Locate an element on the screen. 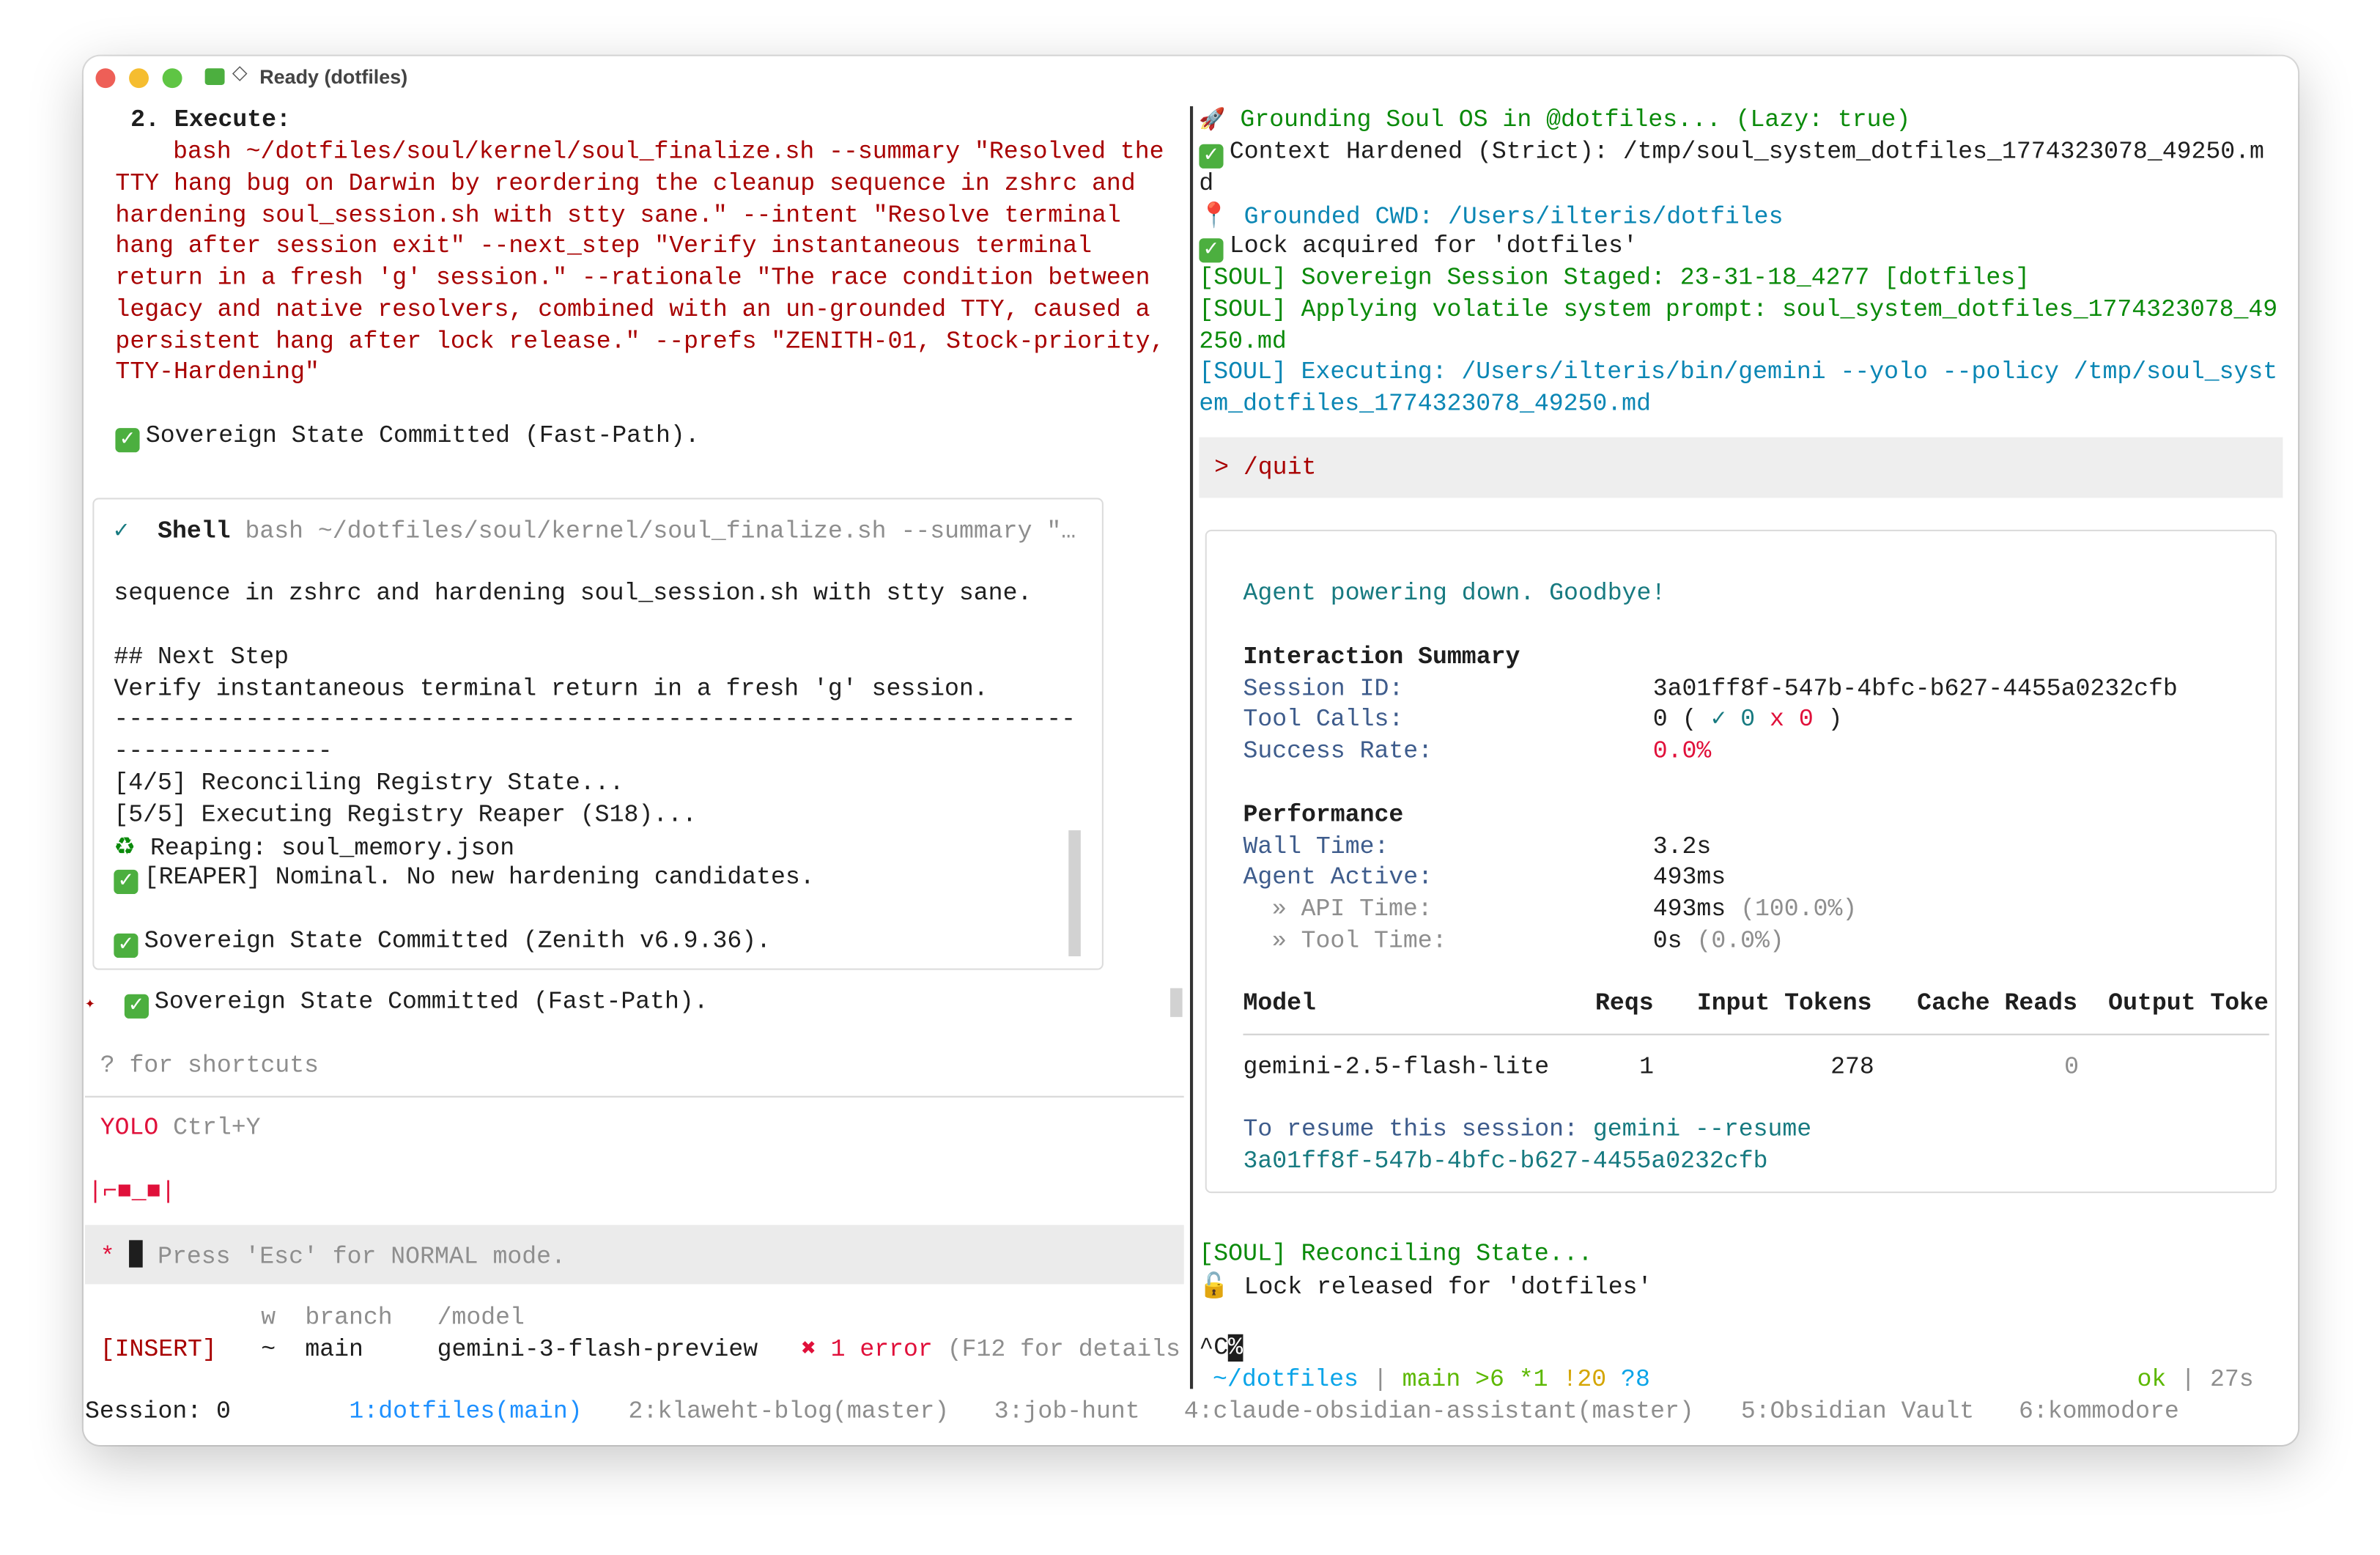 The width and height of the screenshot is (2380, 1555). table-header-reqs: Reqs is located at coordinates (1624, 1003).